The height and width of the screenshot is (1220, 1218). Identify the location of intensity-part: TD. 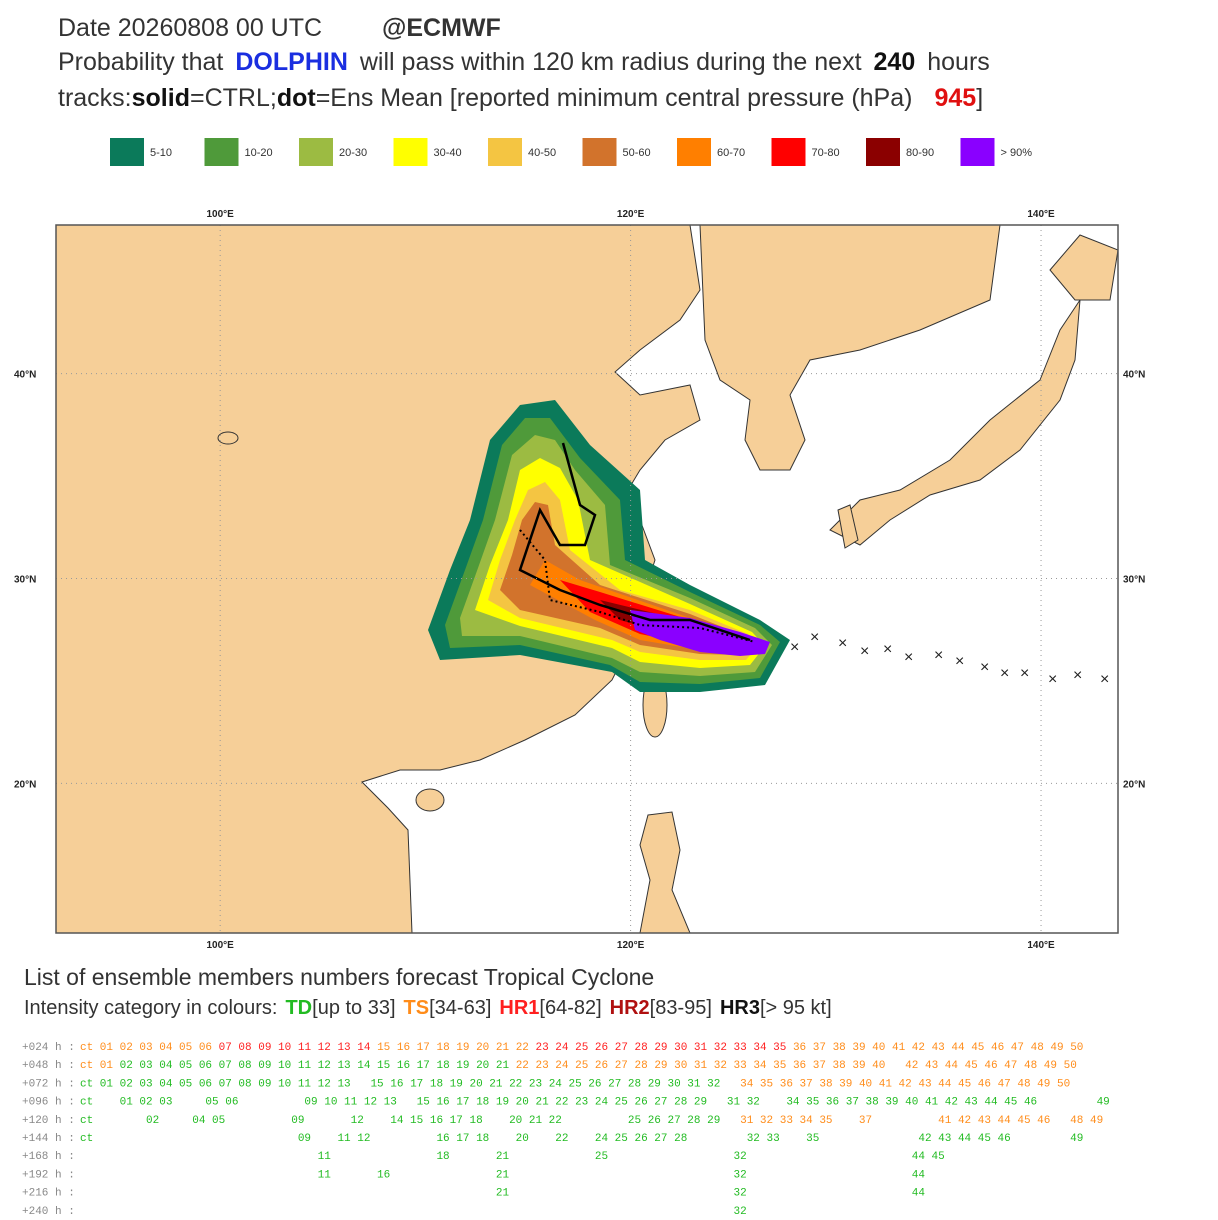
(298, 1008).